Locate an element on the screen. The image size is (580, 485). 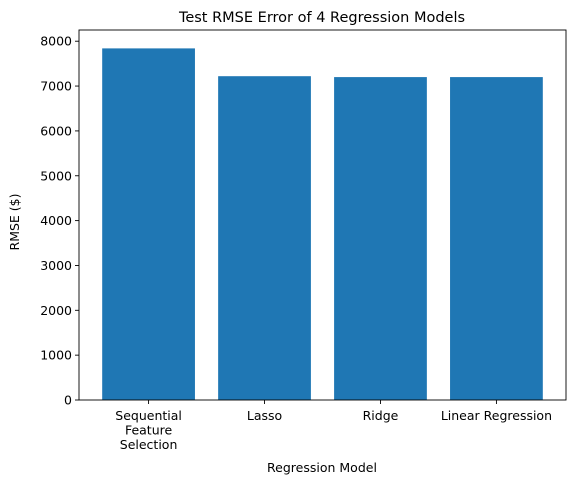
y-tick-label: 8000 is located at coordinates (56, 41).